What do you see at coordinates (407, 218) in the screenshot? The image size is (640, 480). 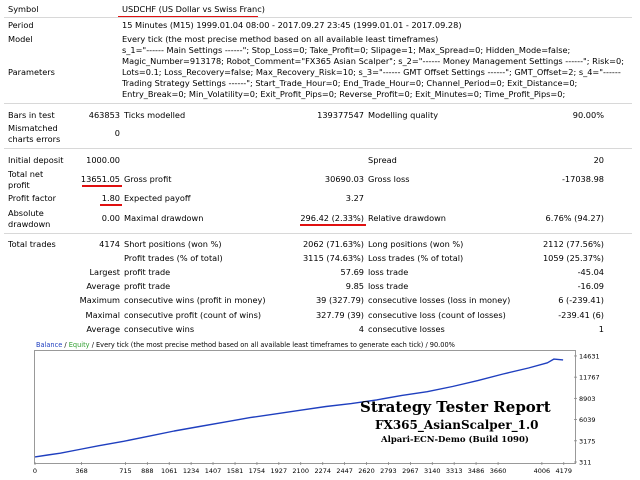 I see `reldd-label: Relative drawdown` at bounding box center [407, 218].